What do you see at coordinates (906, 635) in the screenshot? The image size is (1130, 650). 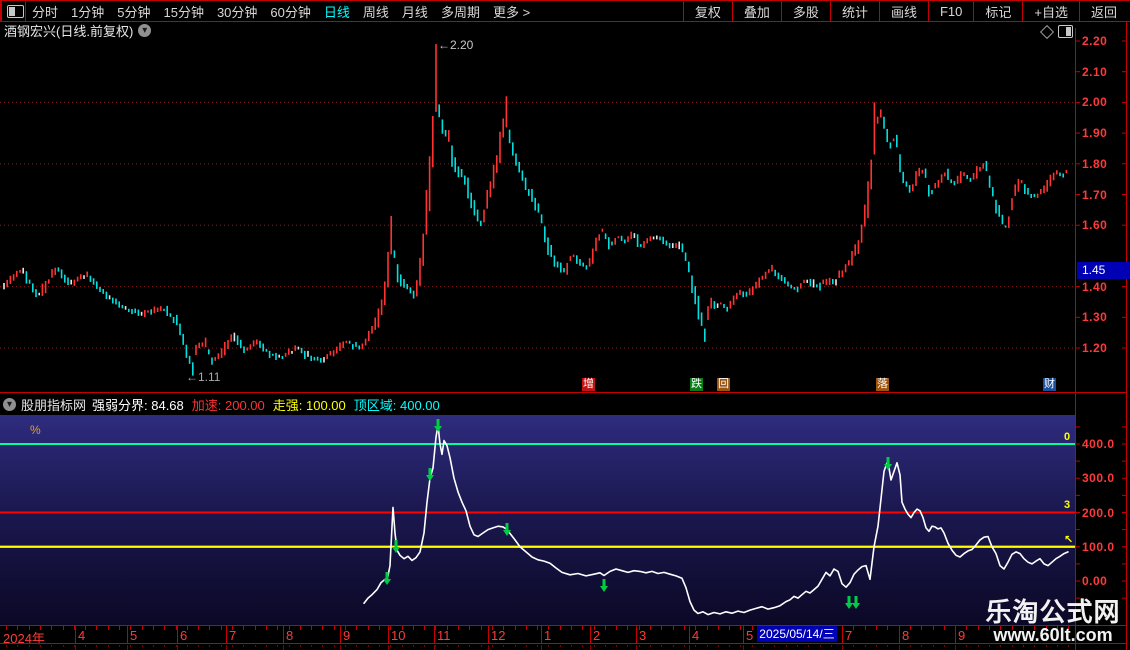 I see `time-axis-label: 8` at bounding box center [906, 635].